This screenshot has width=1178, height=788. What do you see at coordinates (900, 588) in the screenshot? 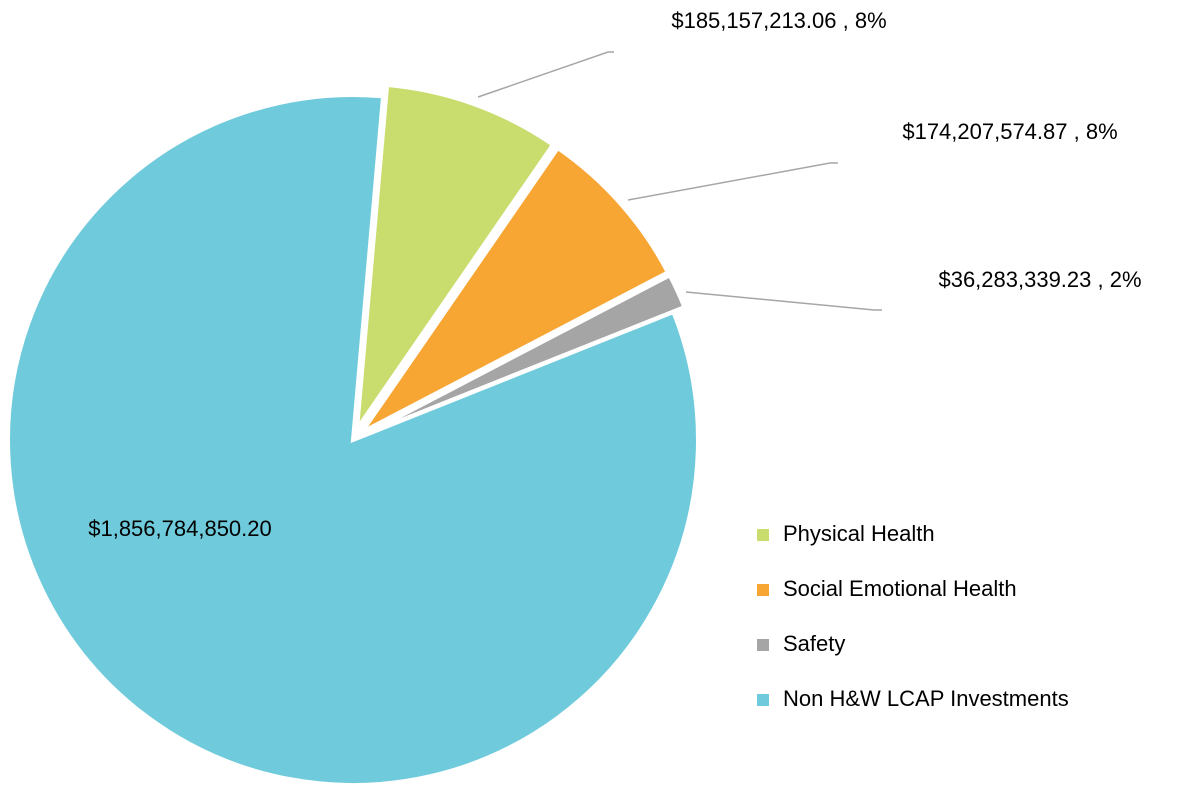
I see `legend-label: Social Emotional Health` at bounding box center [900, 588].